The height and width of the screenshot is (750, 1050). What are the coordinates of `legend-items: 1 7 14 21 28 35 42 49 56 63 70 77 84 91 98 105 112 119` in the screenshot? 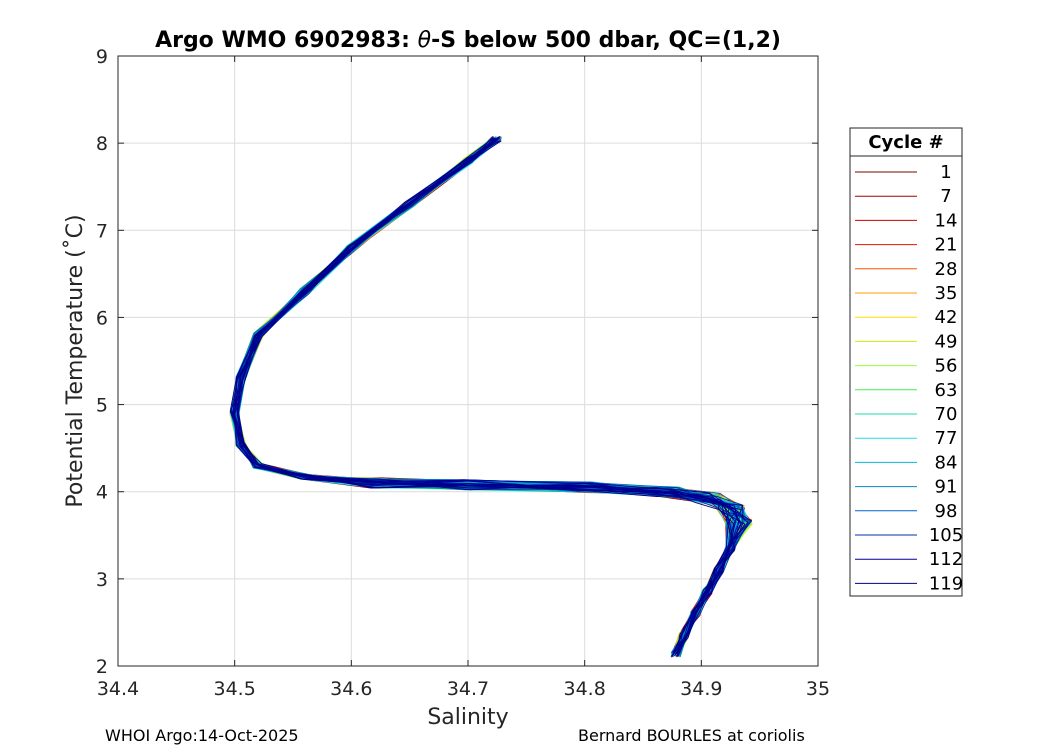 It's located at (909, 378).